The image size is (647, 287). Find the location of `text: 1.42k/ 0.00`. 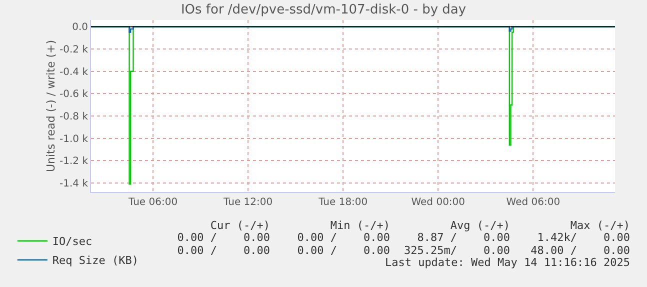

text: 1.42k/ 0.00 is located at coordinates (583, 238).